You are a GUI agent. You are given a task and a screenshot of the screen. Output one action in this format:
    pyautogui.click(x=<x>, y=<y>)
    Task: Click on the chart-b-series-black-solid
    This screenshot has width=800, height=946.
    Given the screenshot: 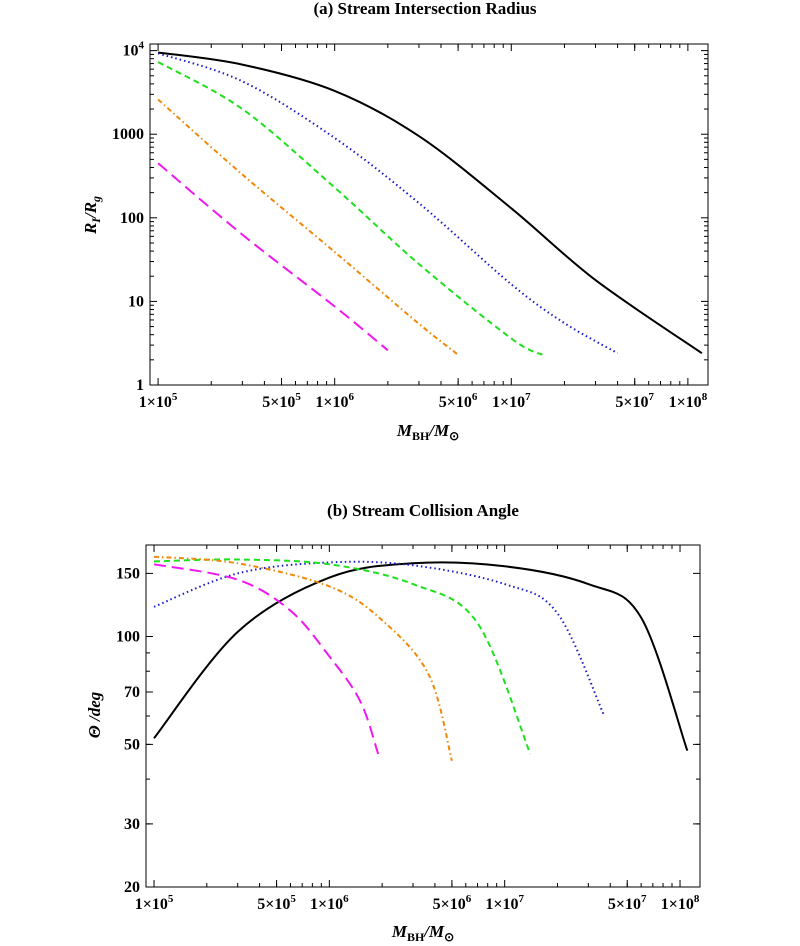 What is the action you would take?
    pyautogui.click(x=421, y=656)
    